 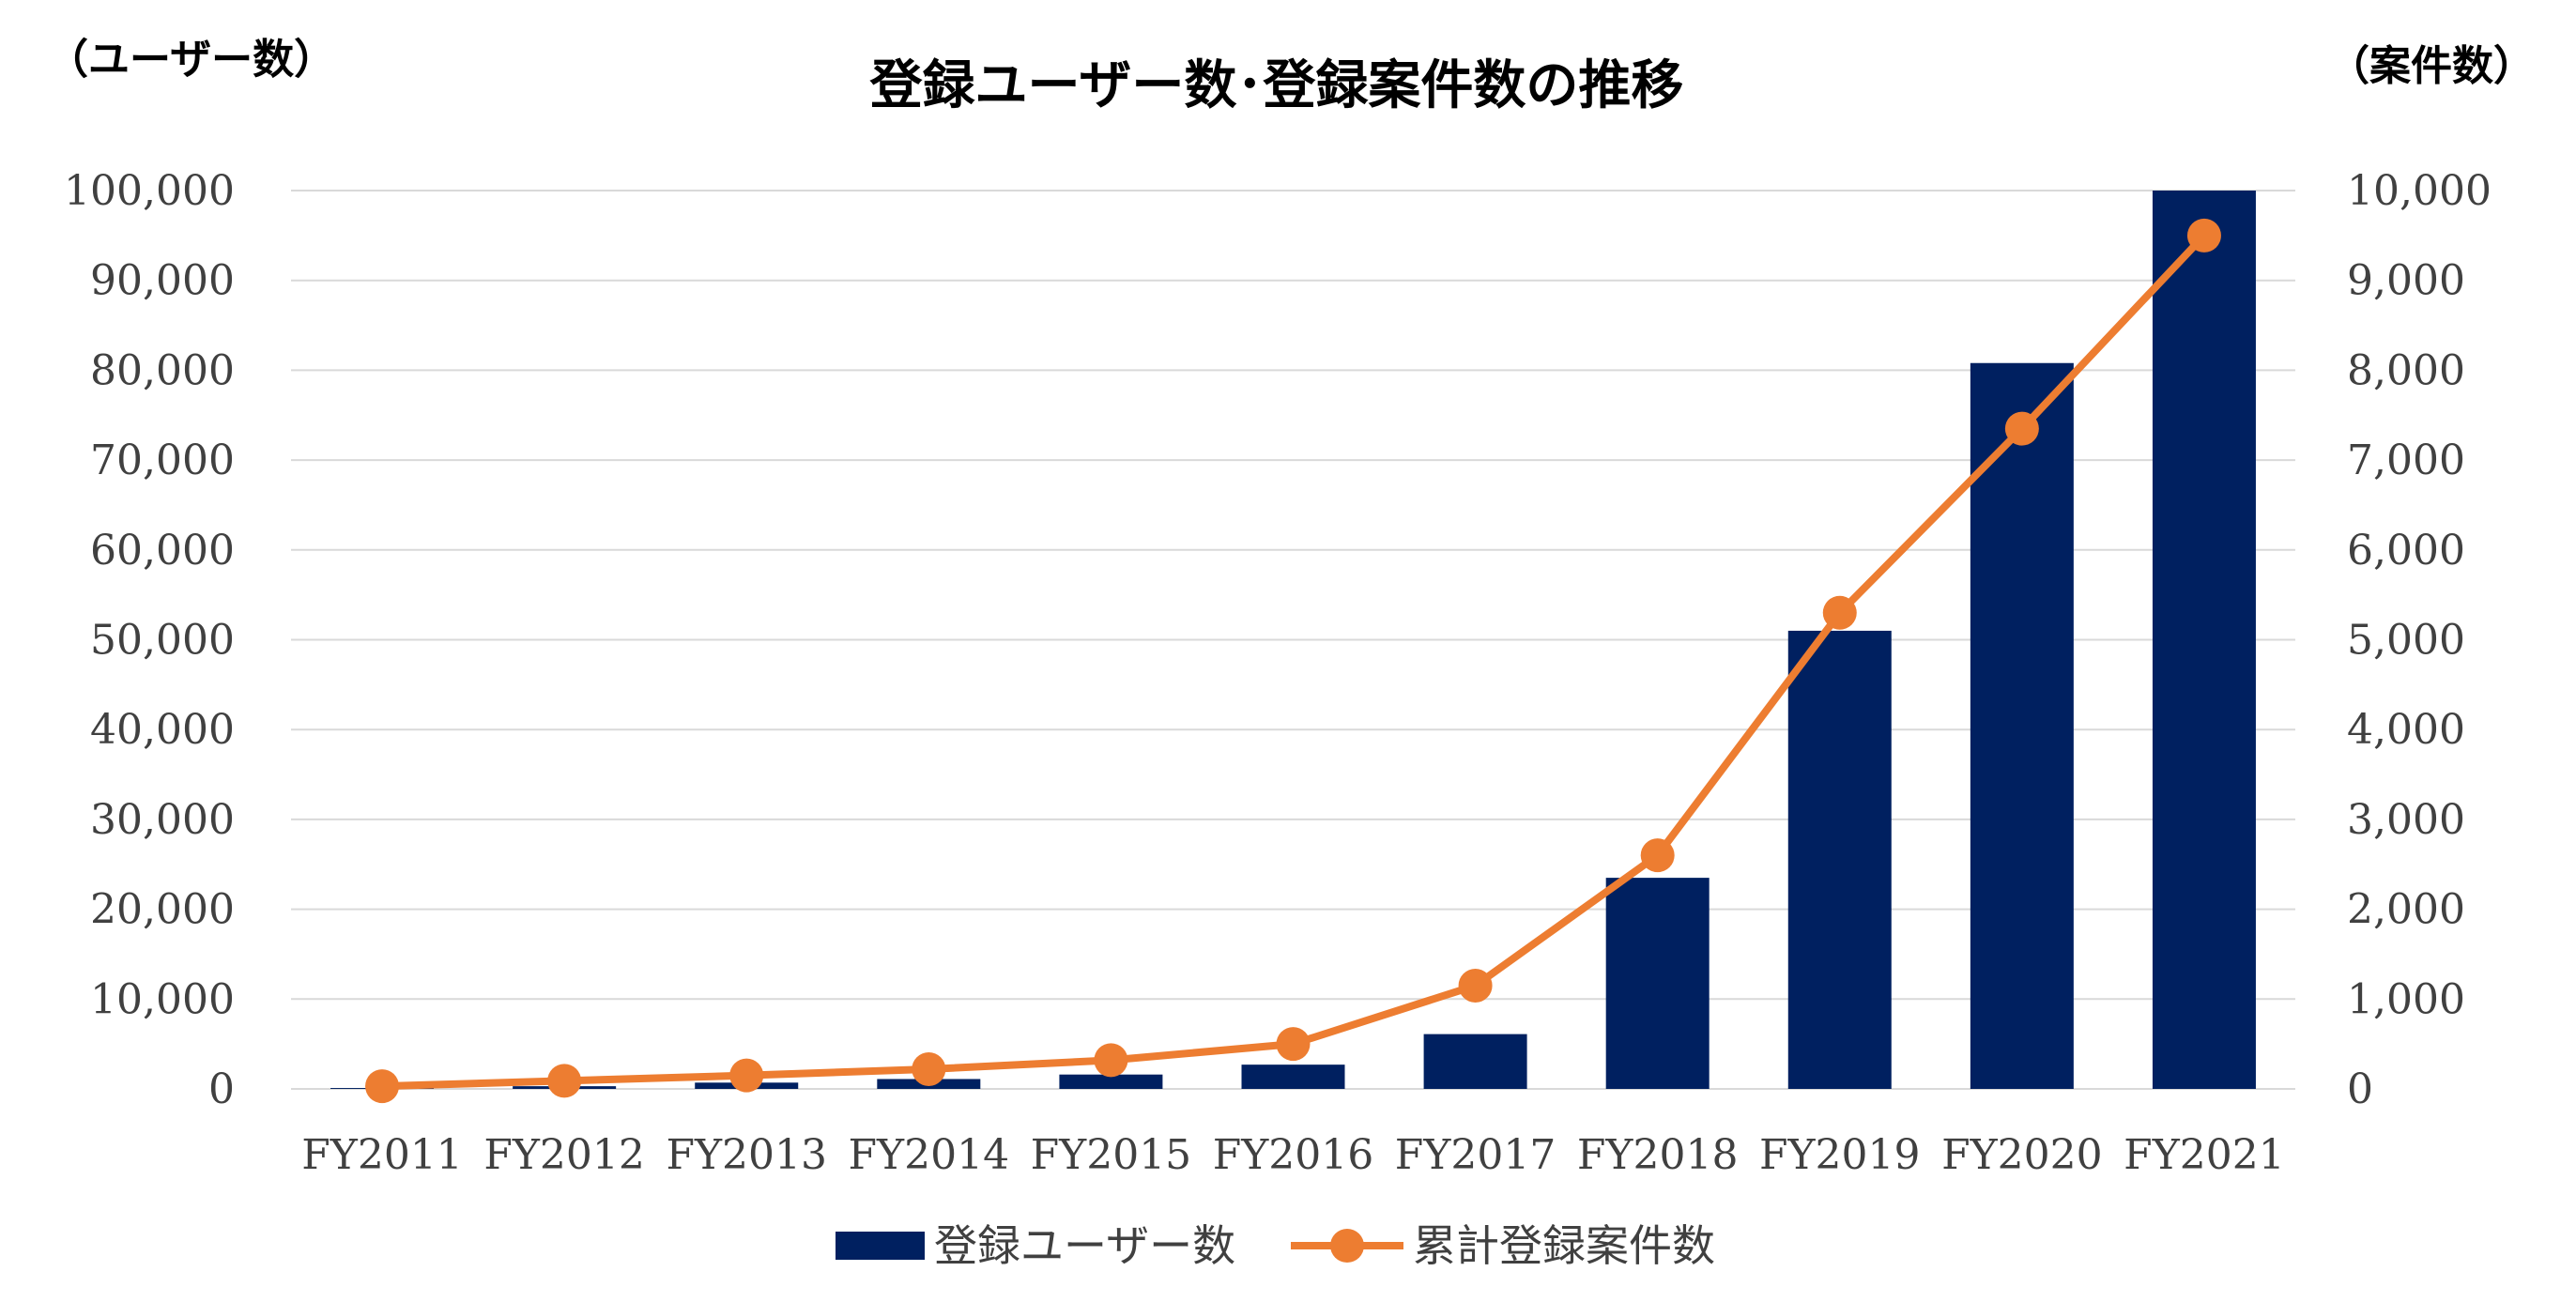 What do you see at coordinates (1347, 1246) in the screenshot?
I see `legend-line-marker` at bounding box center [1347, 1246].